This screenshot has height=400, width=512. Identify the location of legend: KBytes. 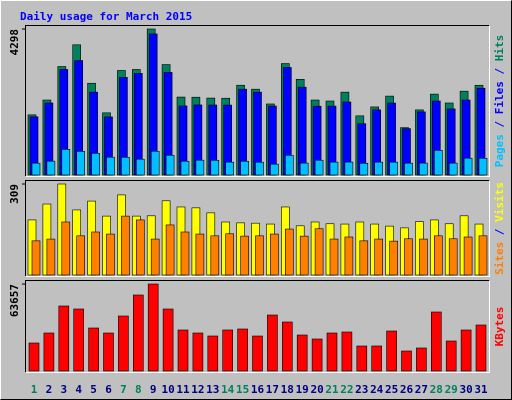
(499, 327).